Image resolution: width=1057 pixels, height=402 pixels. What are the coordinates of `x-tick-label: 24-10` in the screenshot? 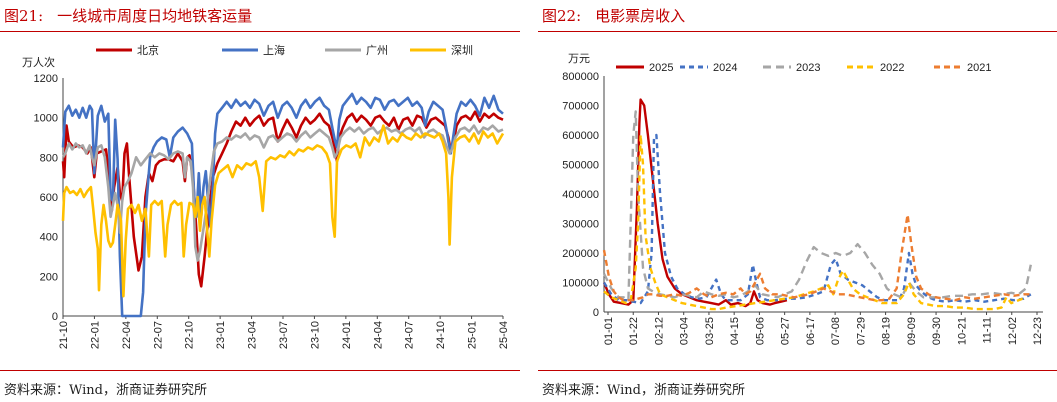 It's located at (441, 335).